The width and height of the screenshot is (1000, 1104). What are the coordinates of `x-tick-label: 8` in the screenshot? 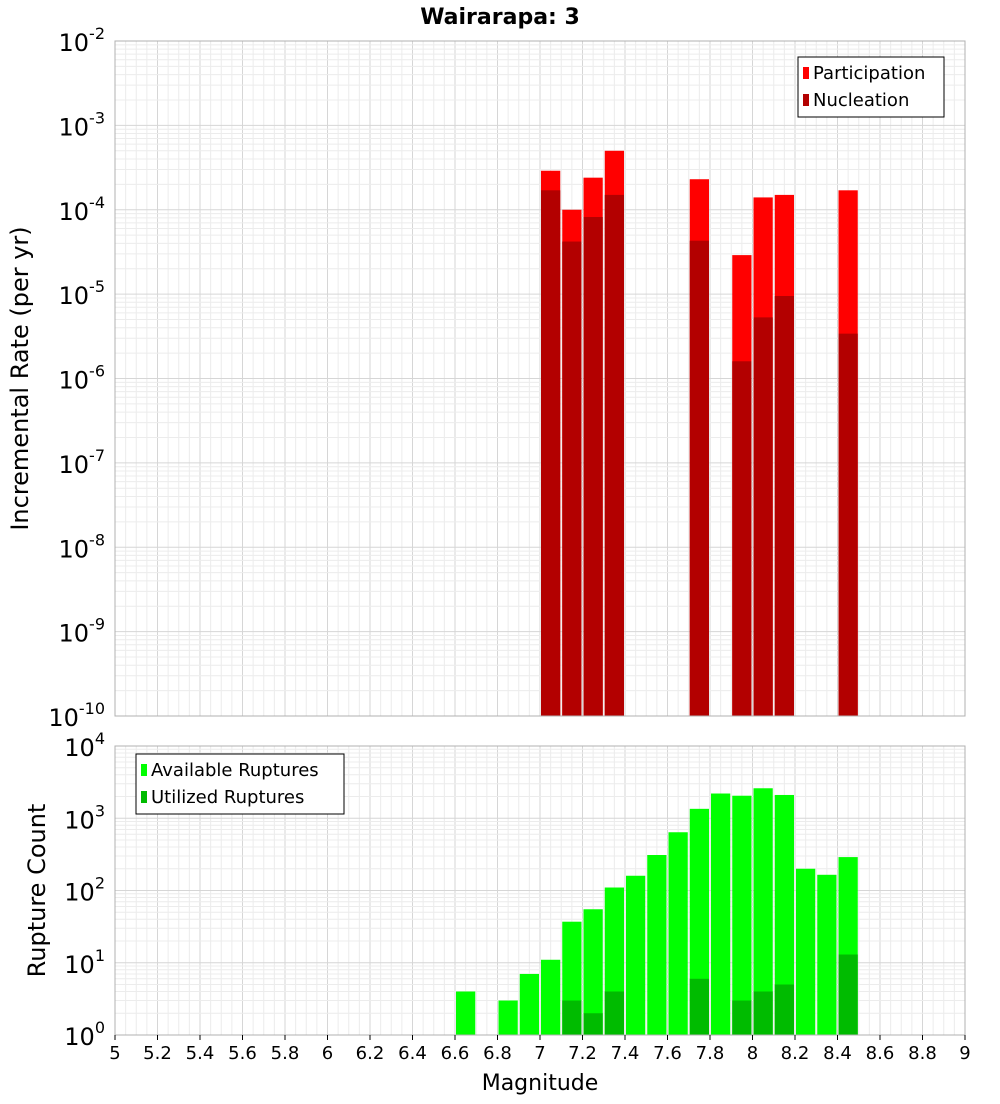 It's located at (752, 1053).